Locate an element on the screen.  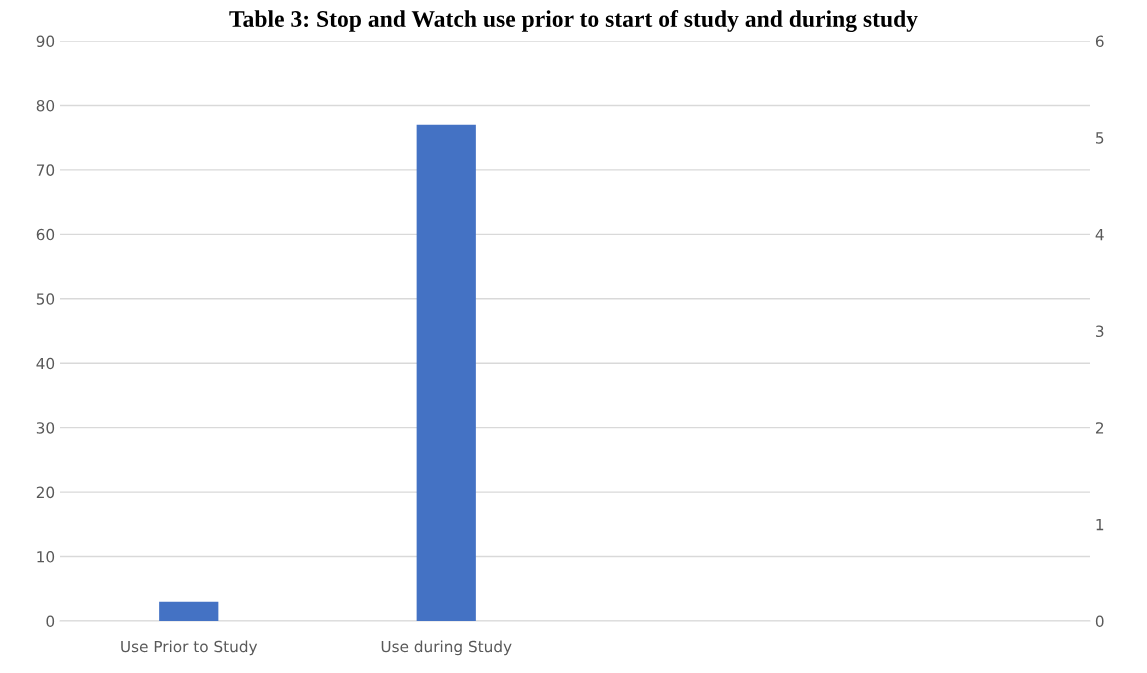
y-tick-label: 90 is located at coordinates (45, 41).